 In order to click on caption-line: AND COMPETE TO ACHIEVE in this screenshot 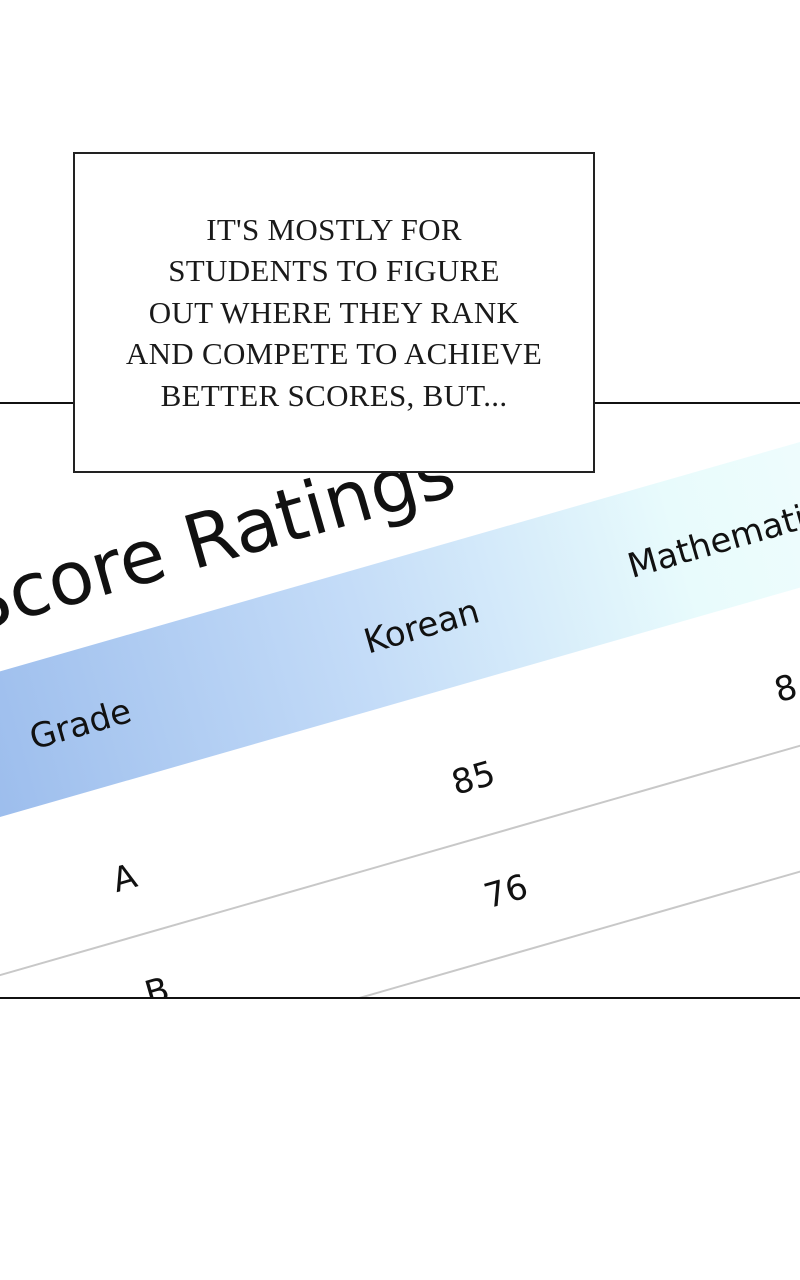, I will do `click(334, 354)`.